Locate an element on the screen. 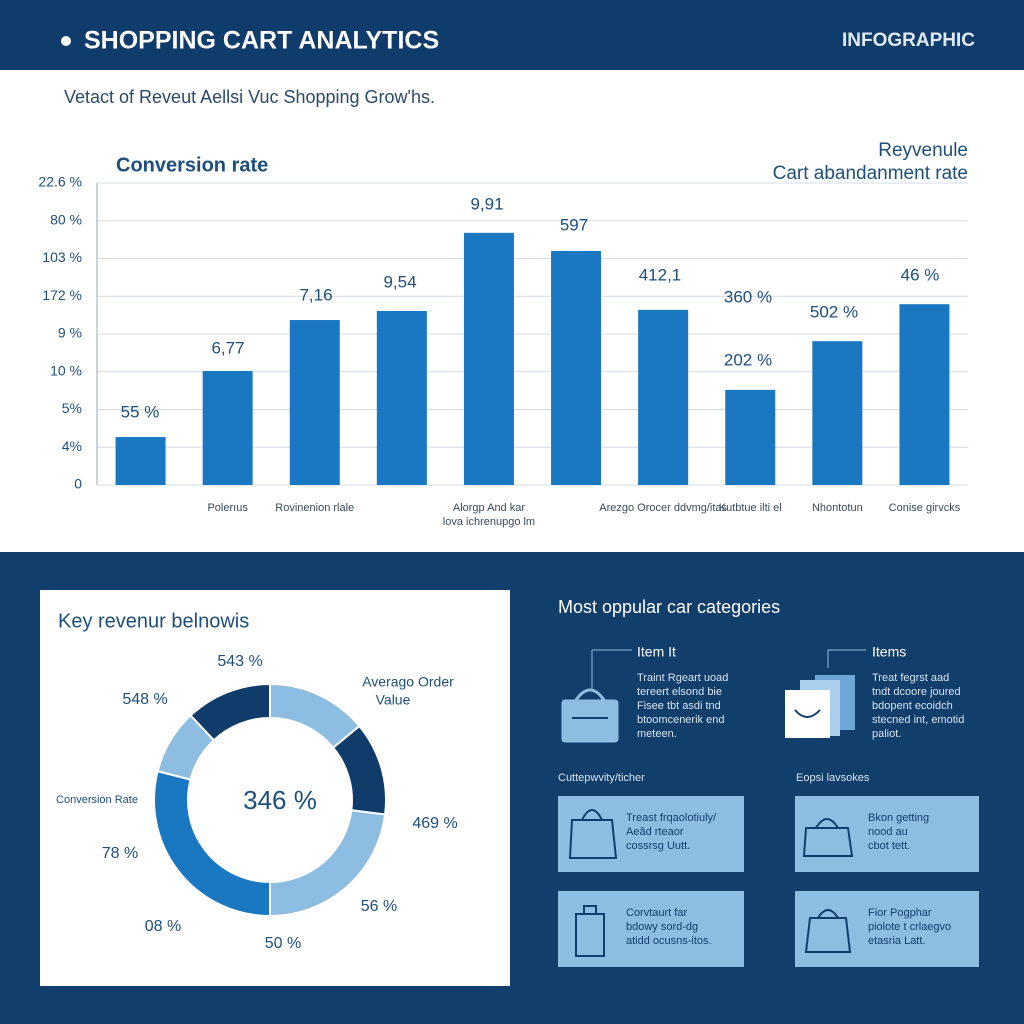  item-text: tndt dcoore joured is located at coordinates (916, 692).